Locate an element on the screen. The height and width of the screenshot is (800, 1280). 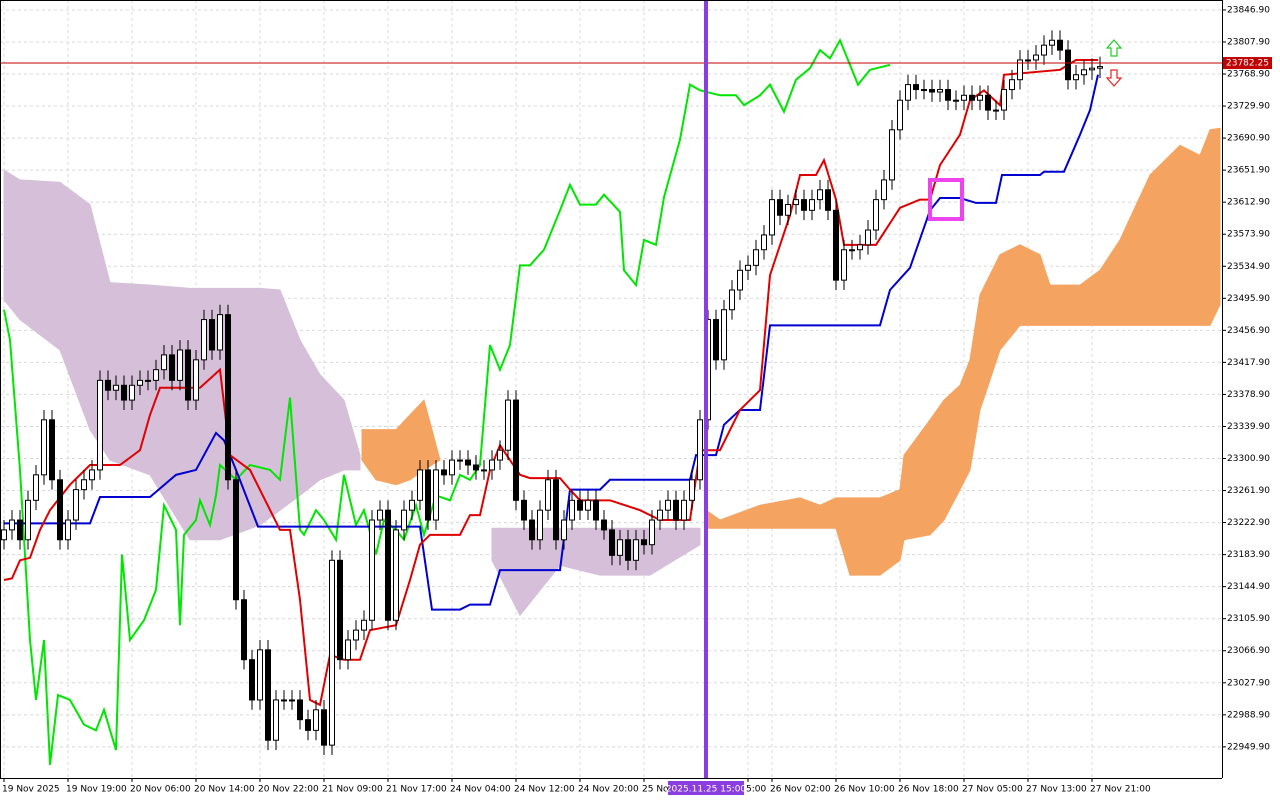
y-tick-label: 23417.90 is located at coordinates (1248, 363).